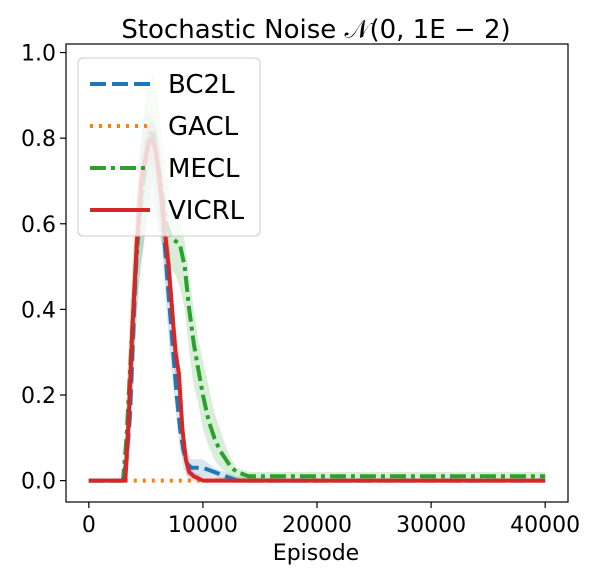 This screenshot has height=580, width=600. What do you see at coordinates (204, 169) in the screenshot?
I see `legend-label-mecl: MECL` at bounding box center [204, 169].